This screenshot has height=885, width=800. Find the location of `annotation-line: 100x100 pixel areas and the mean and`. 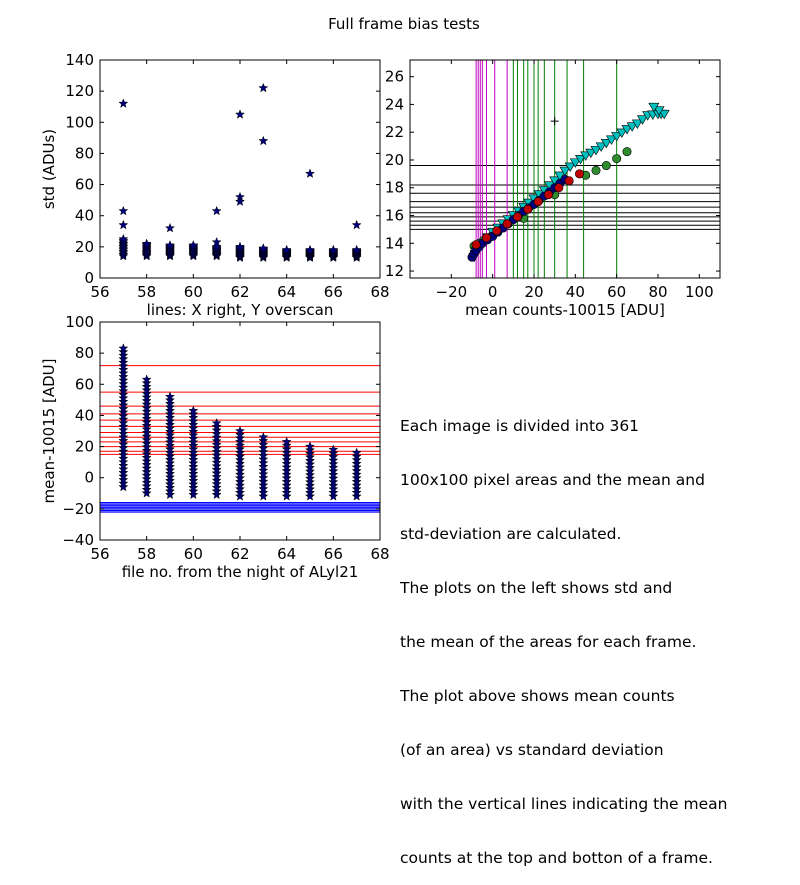

annotation-line: 100x100 pixel areas and the mean and is located at coordinates (552, 480).